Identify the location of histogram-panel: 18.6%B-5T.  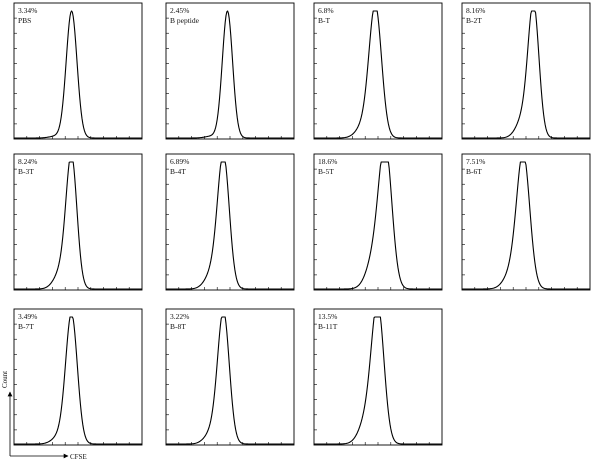
(378, 222).